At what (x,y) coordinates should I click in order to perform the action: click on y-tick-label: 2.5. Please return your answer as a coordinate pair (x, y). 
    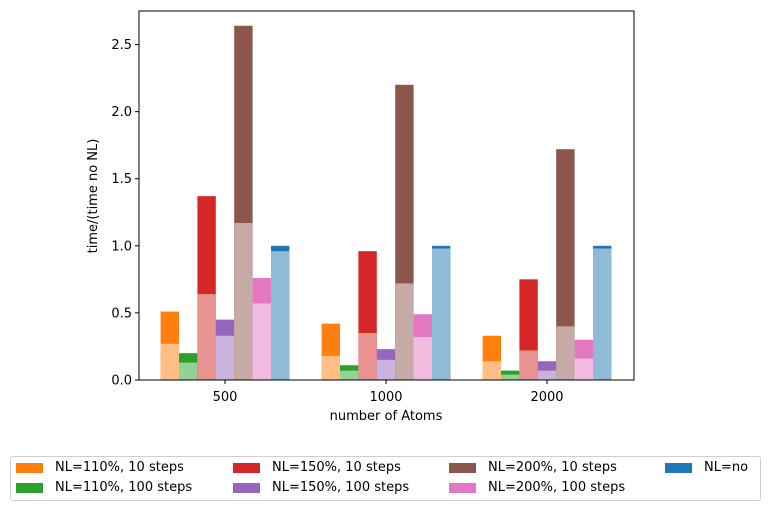
    Looking at the image, I should click on (121, 45).